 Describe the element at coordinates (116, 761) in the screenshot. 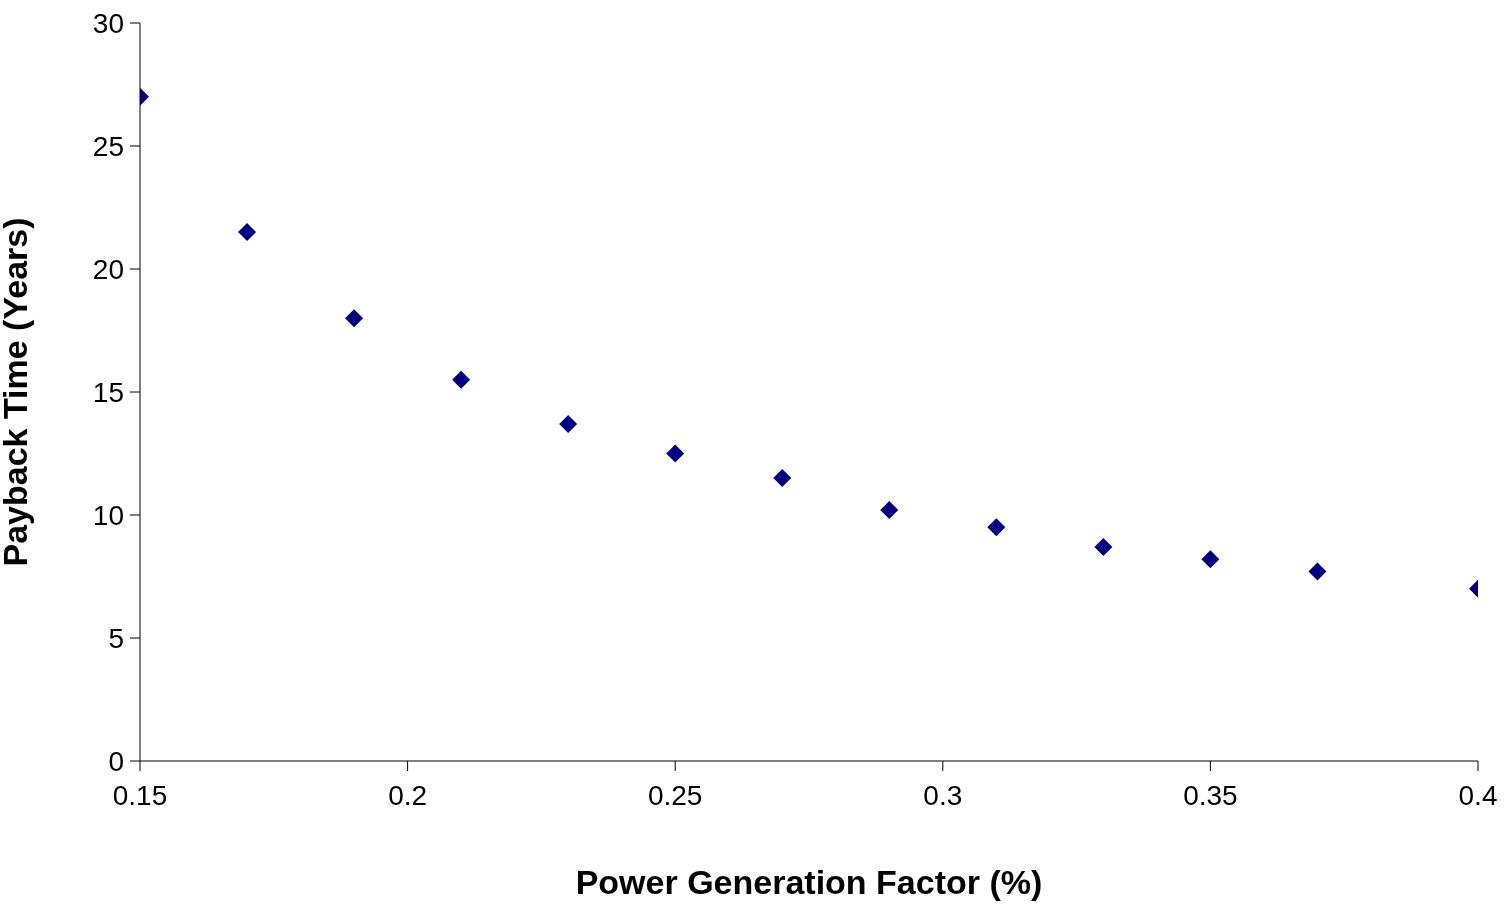

I see `y-tick-label: 0` at that location.